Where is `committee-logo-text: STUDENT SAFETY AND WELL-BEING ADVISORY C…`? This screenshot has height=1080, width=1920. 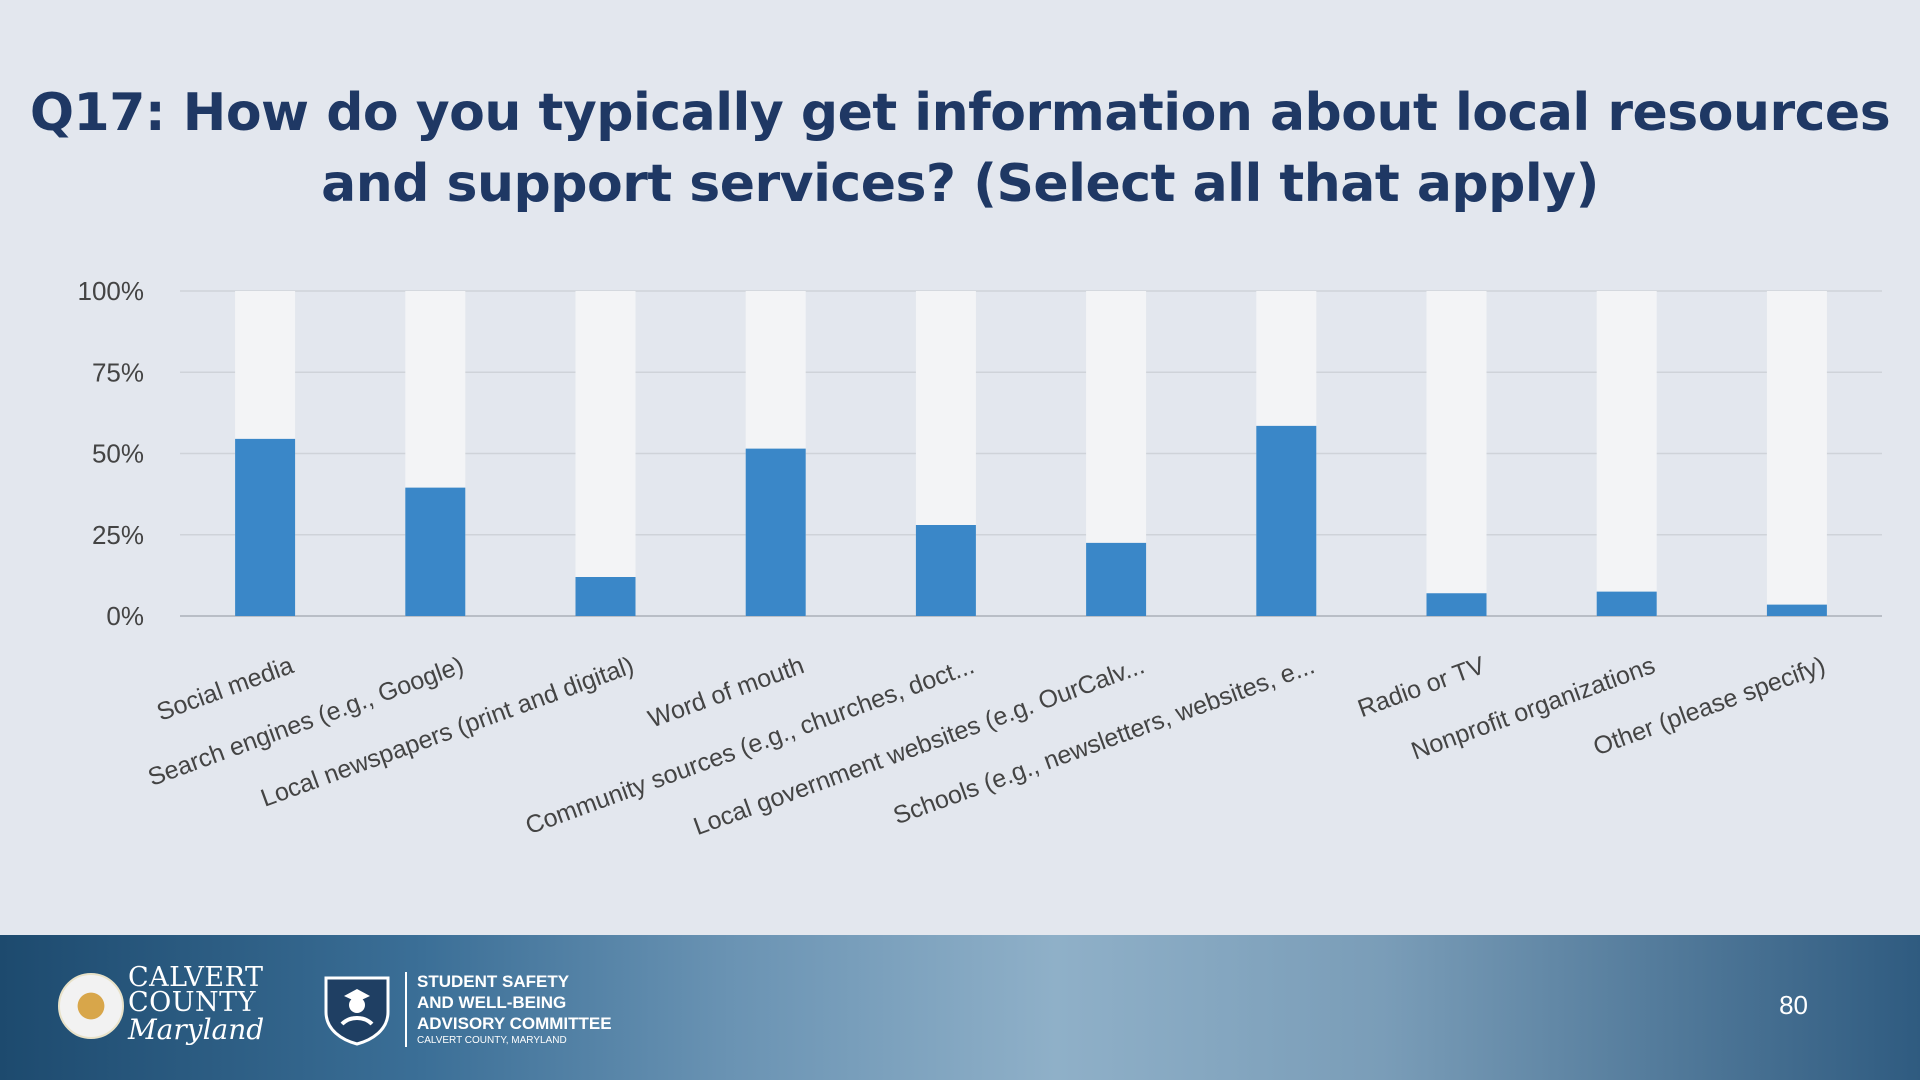
committee-logo-text: STUDENT SAFETY AND WELL-BEING ADVISORY C… is located at coordinates (514, 1009).